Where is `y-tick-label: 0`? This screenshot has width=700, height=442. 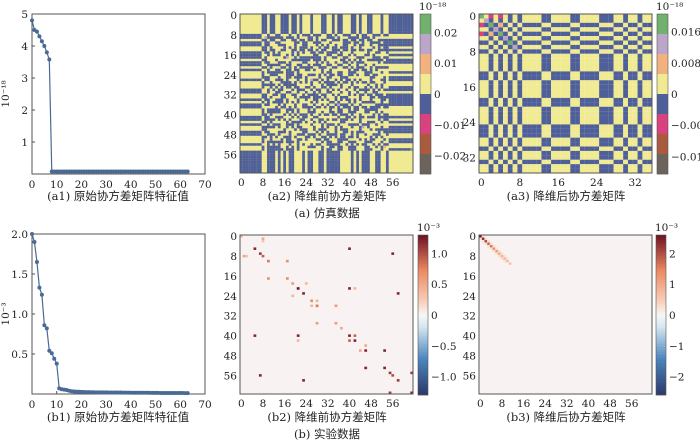 y-tick-label: 0 is located at coordinates (233, 237).